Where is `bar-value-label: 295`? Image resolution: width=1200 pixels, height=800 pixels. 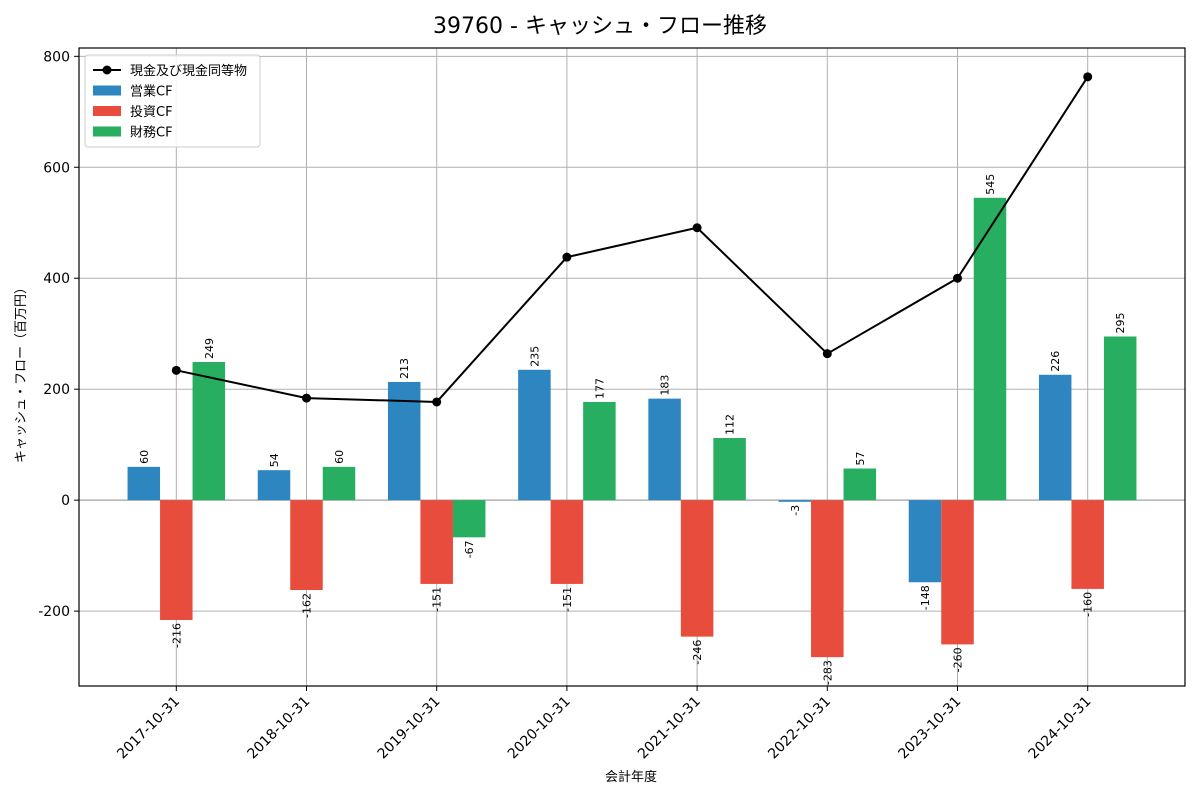
bar-value-label: 295 is located at coordinates (1120, 322).